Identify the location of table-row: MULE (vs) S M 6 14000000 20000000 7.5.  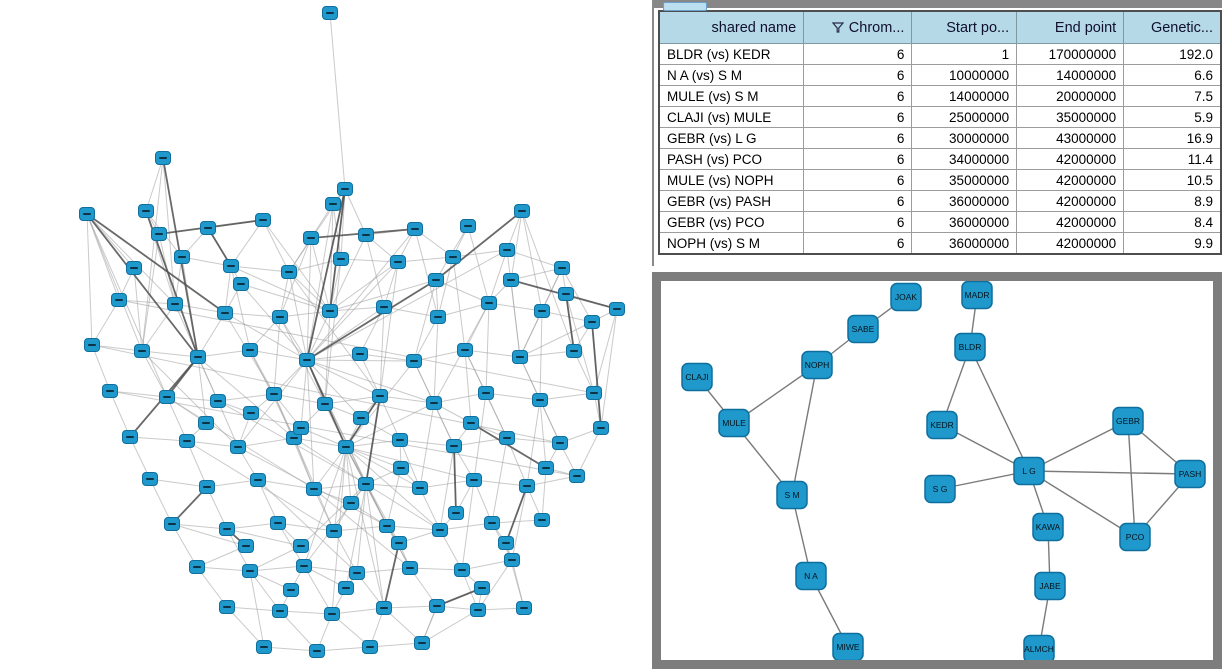
(940, 96).